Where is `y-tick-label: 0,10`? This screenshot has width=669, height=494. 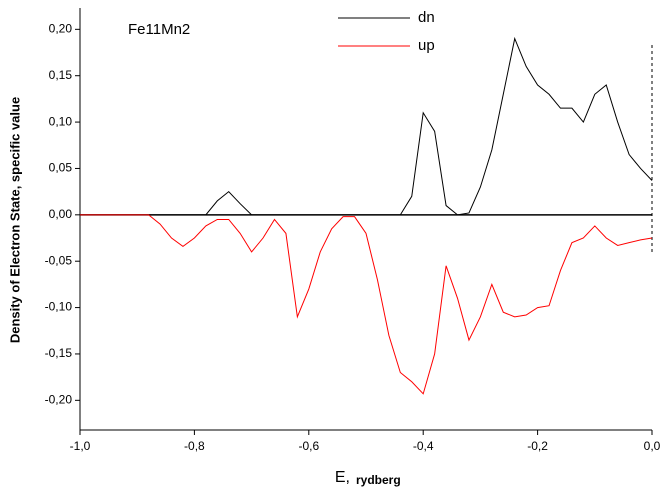 y-tick-label: 0,10 is located at coordinates (61, 121).